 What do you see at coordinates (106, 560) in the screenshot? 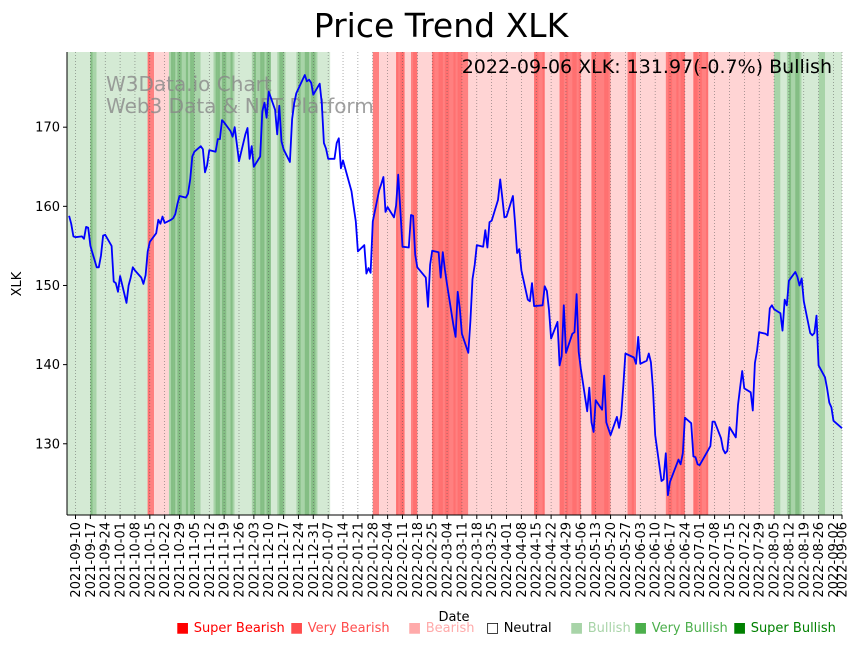
I see `x-tick-label-2: 2021-09-24` at bounding box center [106, 560].